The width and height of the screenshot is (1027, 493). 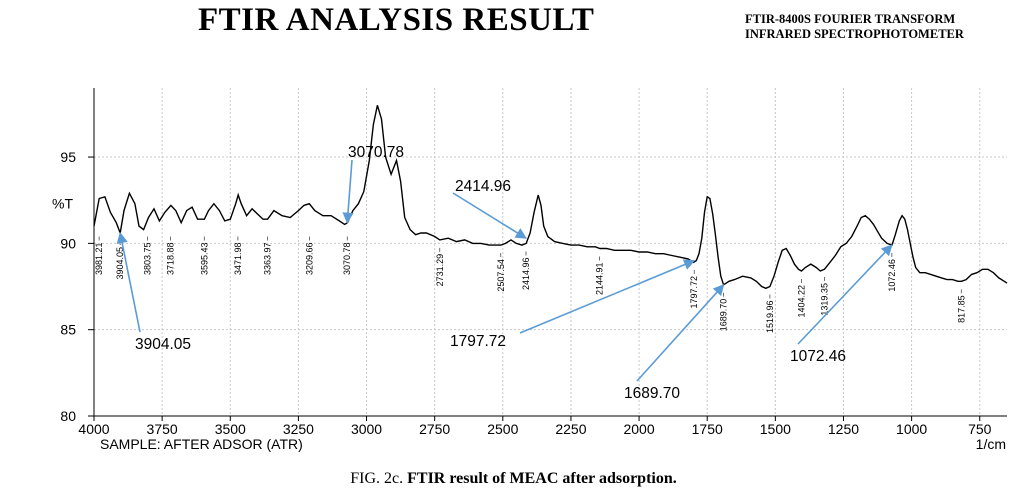 What do you see at coordinates (961, 309) in the screenshot?
I see `peak-label: 817.85` at bounding box center [961, 309].